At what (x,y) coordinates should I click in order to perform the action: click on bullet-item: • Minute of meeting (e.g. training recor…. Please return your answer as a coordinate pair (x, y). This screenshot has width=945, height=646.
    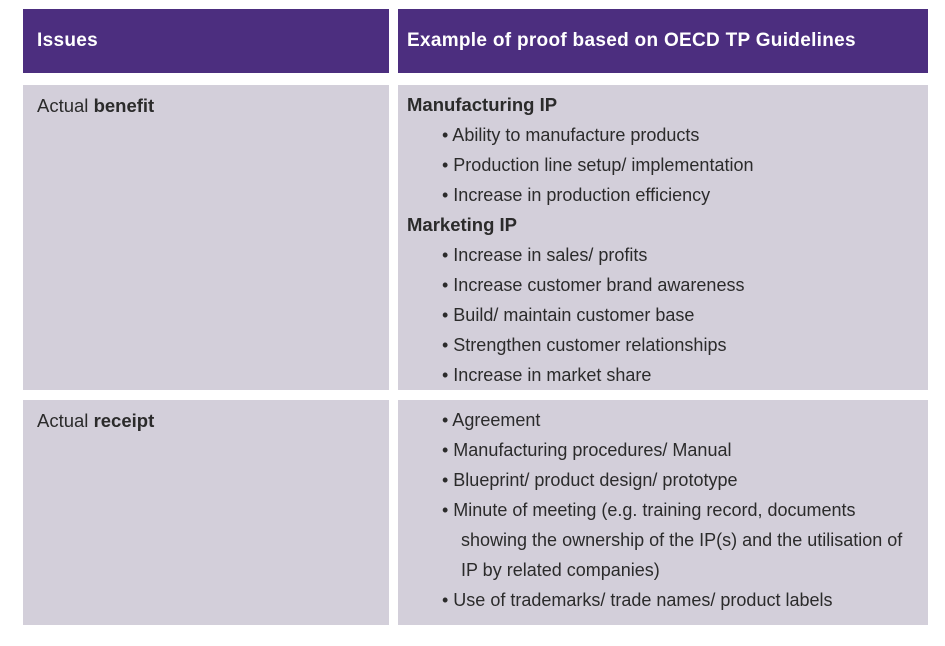
    Looking at the image, I should click on (672, 540).